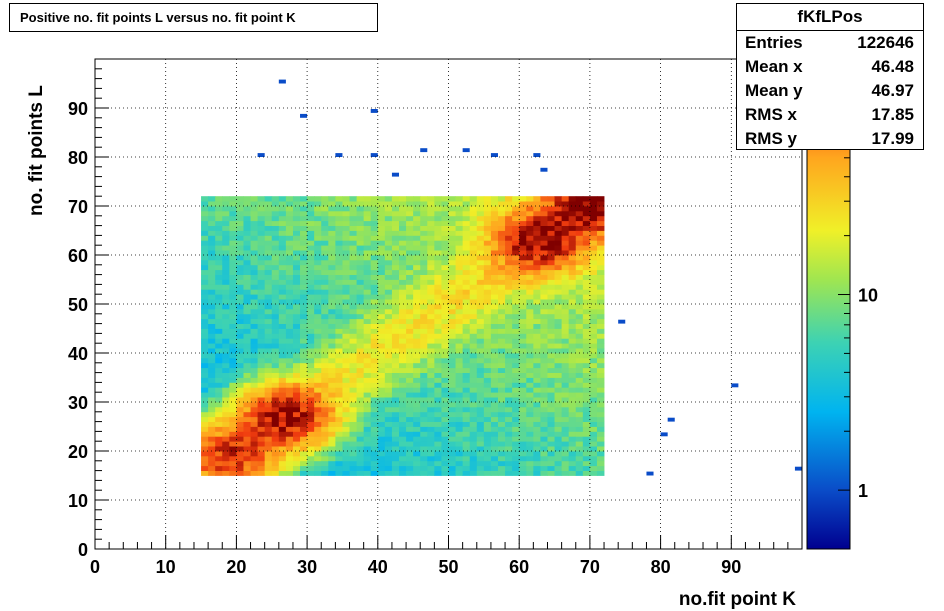  I want to click on stats-label: Mean y, so click(774, 90).